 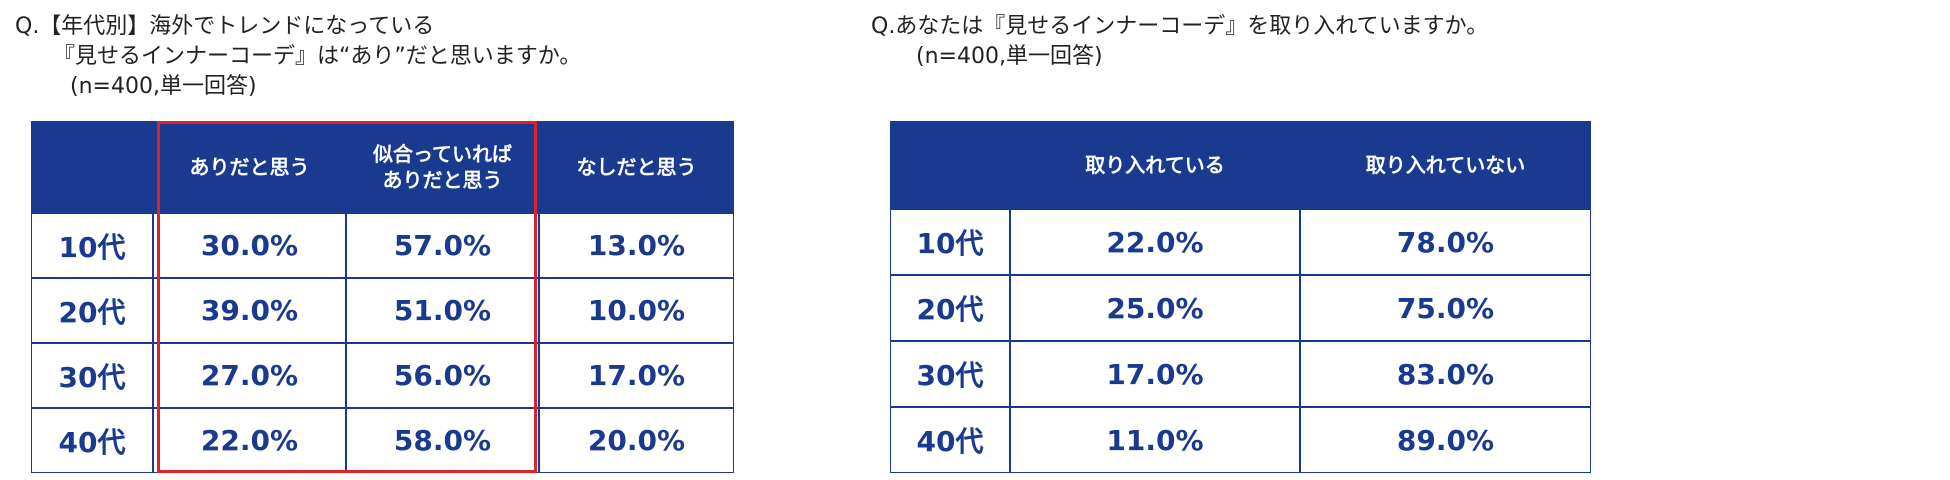 I want to click on text: 20.0%, so click(x=636, y=440).